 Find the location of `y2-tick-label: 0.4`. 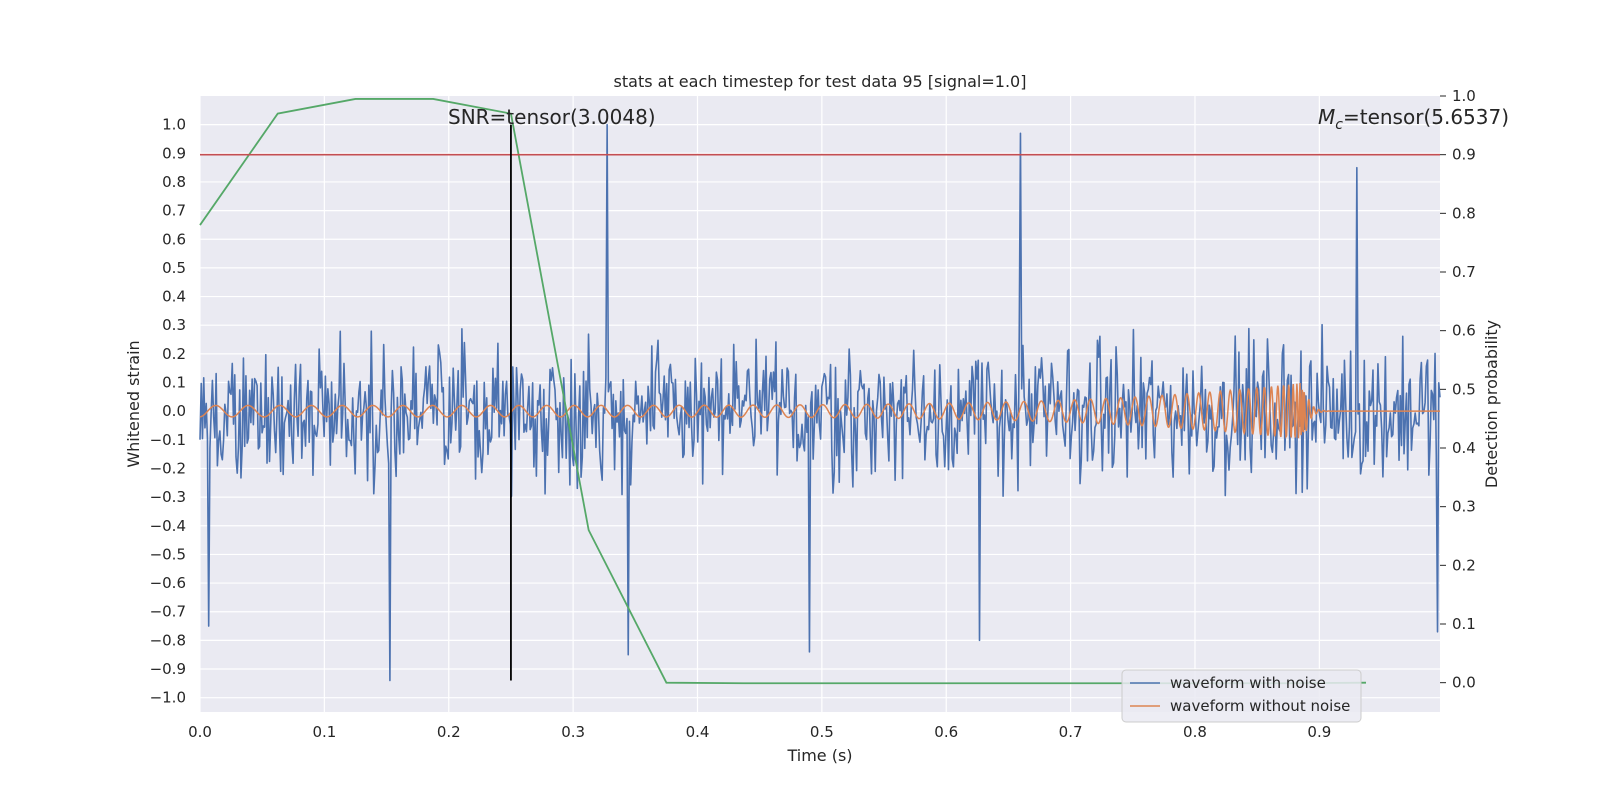

y2-tick-label: 0.4 is located at coordinates (1464, 448).